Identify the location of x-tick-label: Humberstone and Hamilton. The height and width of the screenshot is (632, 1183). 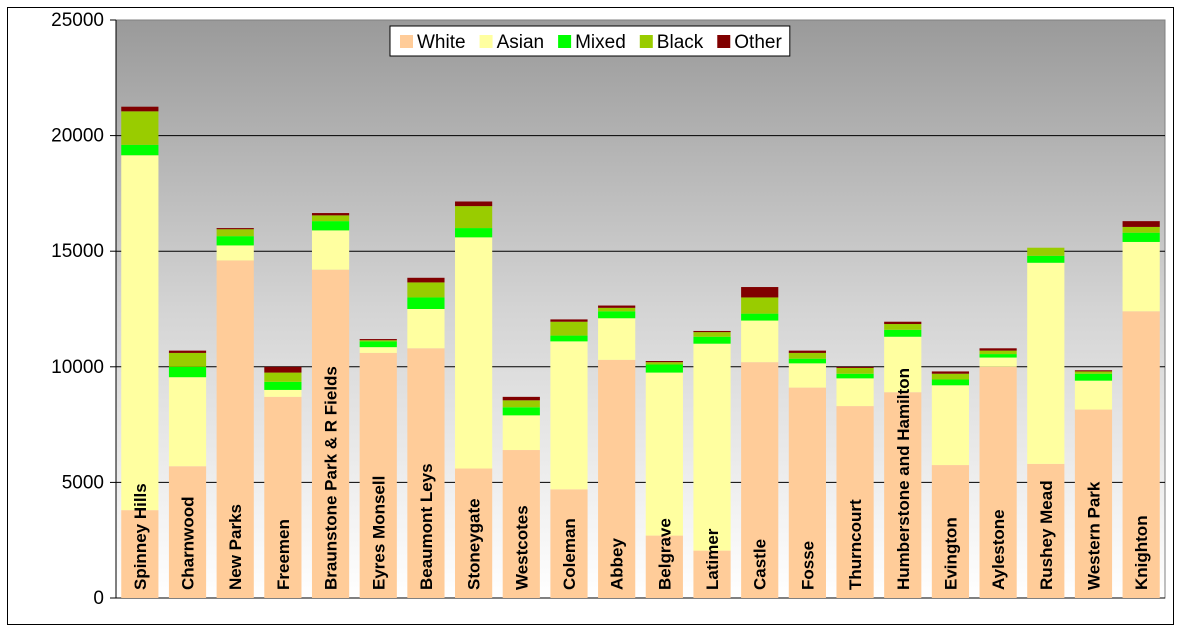
(903, 479).